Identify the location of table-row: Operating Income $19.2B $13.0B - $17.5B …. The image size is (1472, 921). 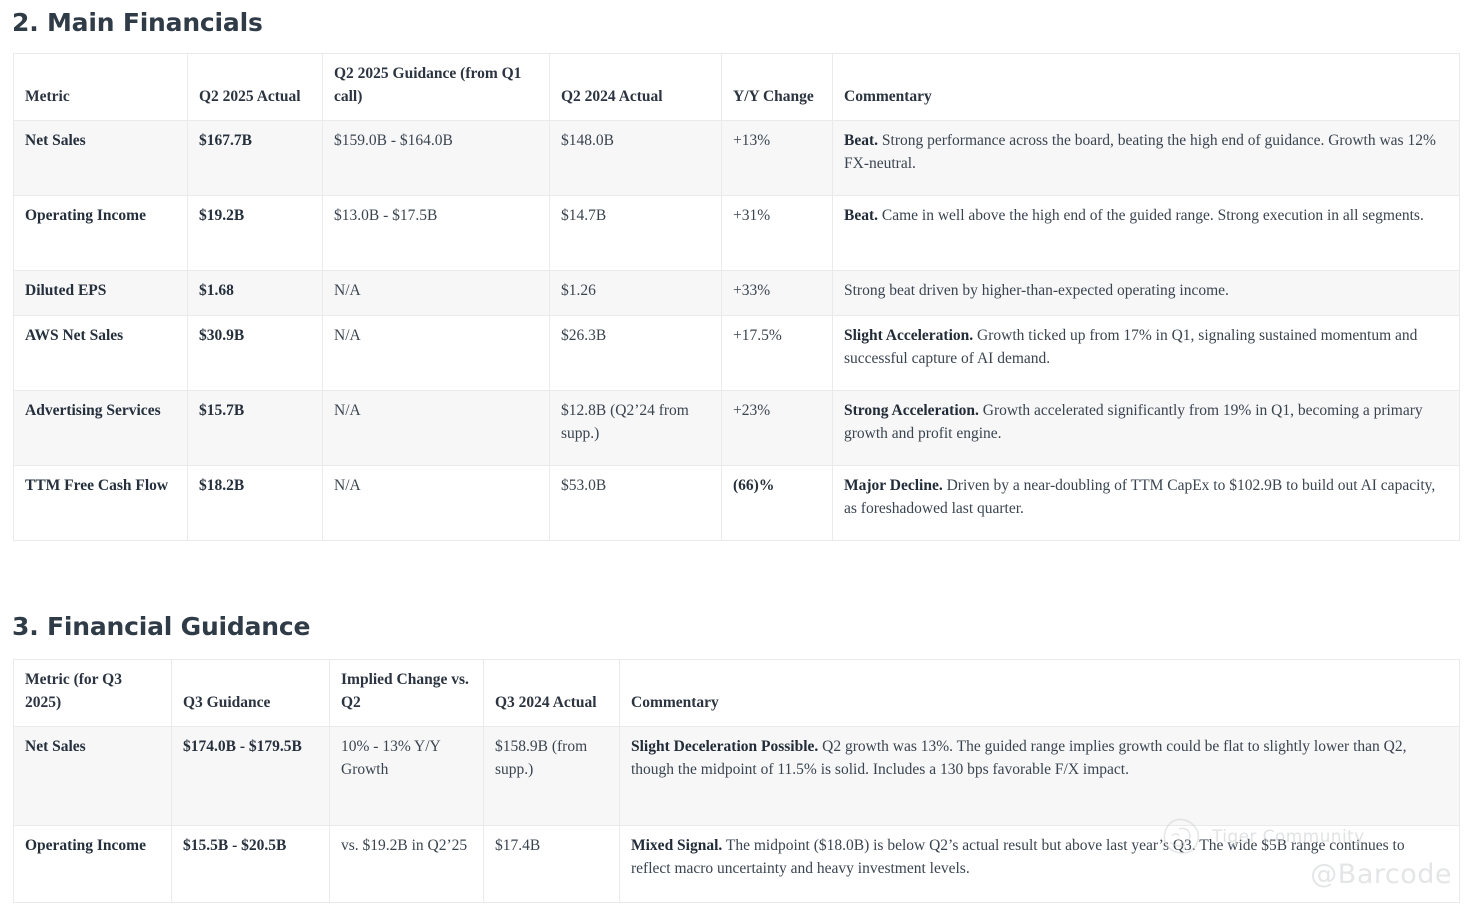
(736, 232).